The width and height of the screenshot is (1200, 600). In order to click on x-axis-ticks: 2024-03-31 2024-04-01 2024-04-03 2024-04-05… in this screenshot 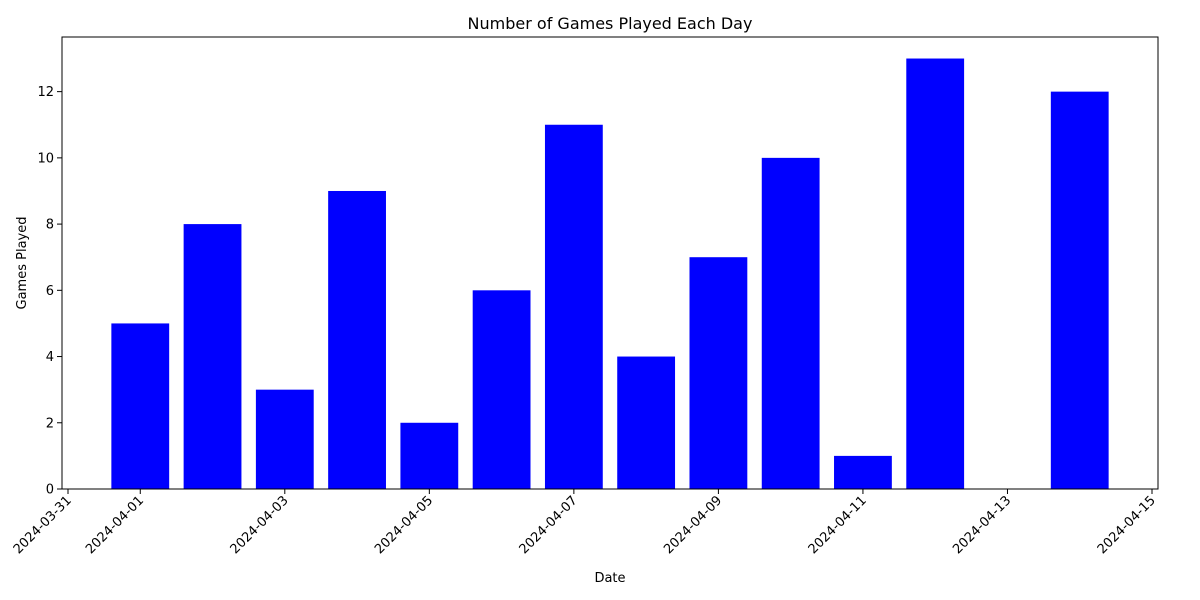, I will do `click(585, 523)`.